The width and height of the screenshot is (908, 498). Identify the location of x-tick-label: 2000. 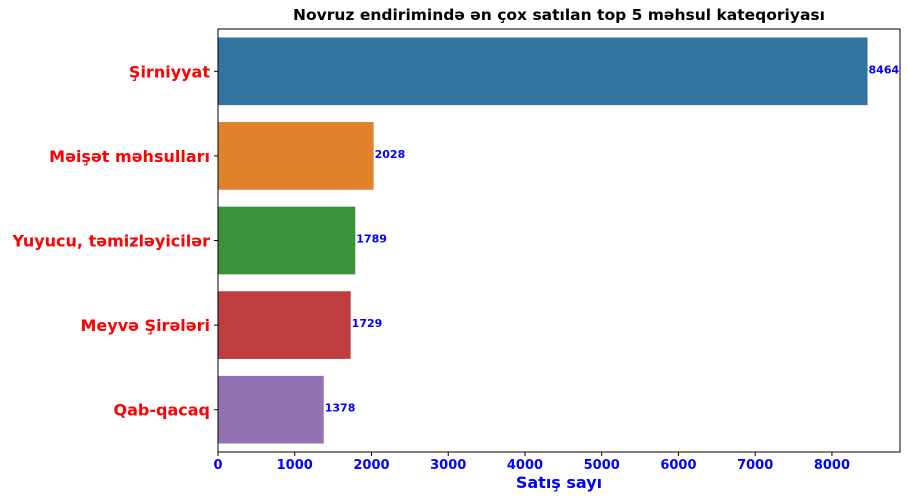
(371, 465).